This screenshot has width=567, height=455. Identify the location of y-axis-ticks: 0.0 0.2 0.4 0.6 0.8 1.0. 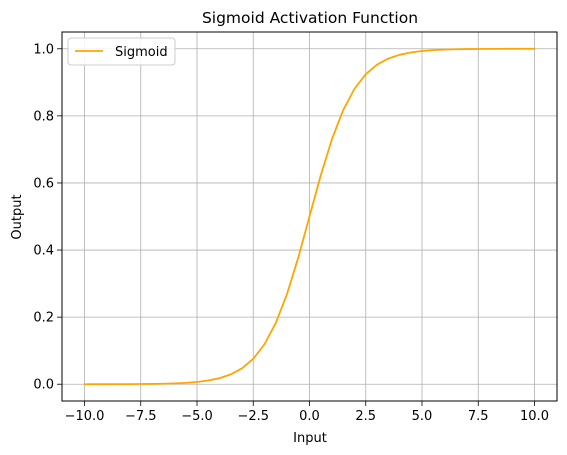
(47, 217).